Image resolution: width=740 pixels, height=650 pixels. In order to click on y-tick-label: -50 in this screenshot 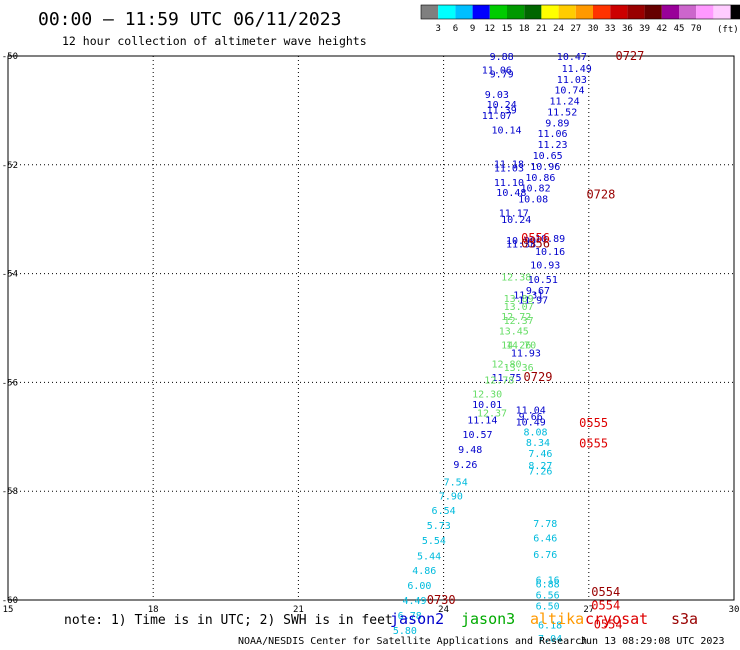, I will do `click(10, 57)`.